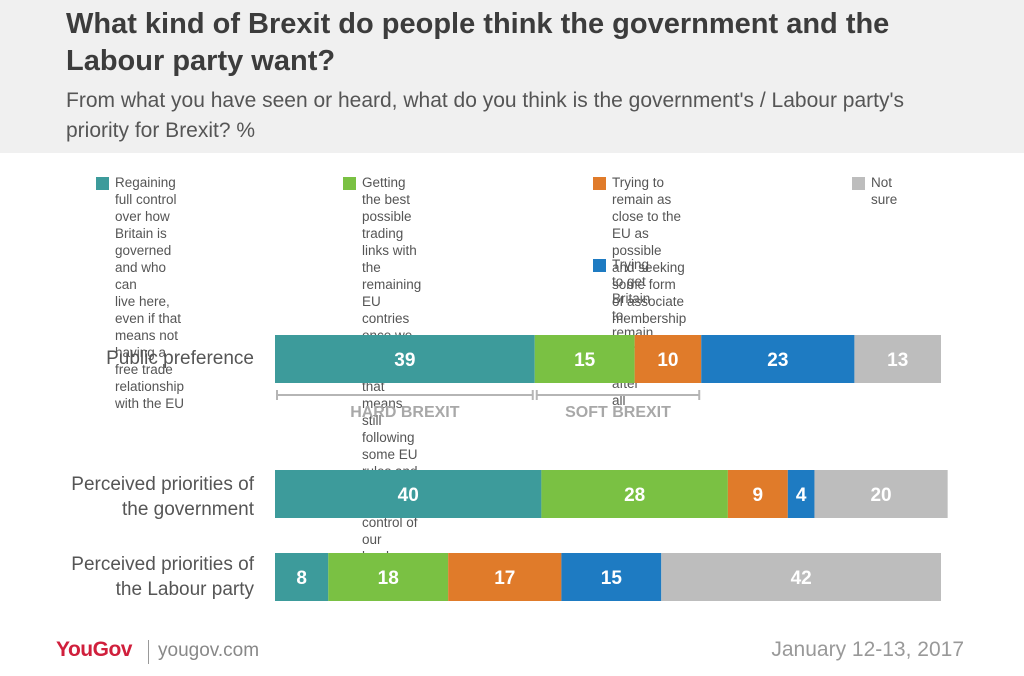 This screenshot has height=676, width=1024. I want to click on bar-value-label: 28, so click(634, 495).